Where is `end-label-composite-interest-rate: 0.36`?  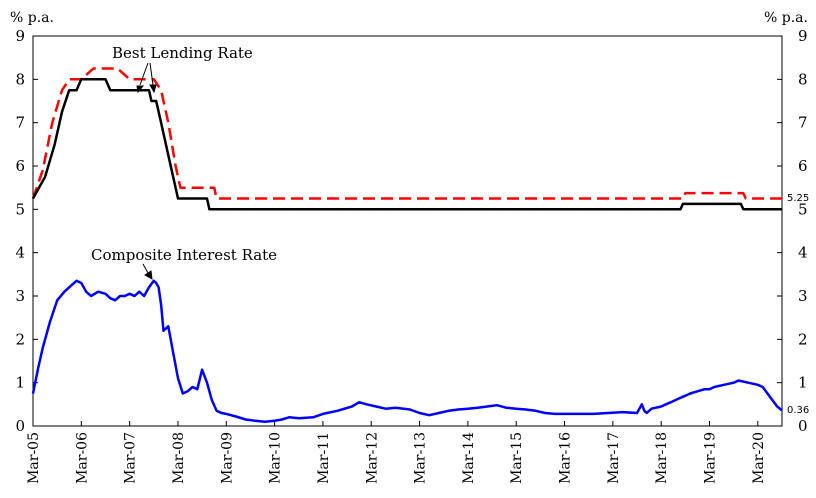
end-label-composite-interest-rate: 0.36 is located at coordinates (798, 410).